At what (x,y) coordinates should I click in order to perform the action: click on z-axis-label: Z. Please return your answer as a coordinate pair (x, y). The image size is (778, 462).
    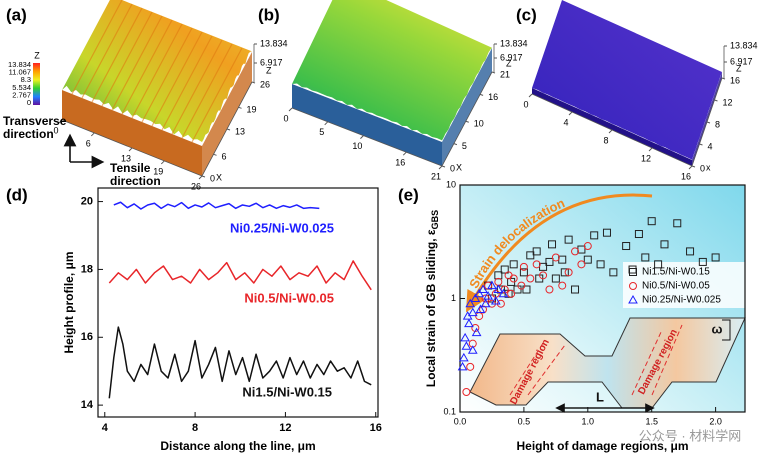
    Looking at the image, I should click on (509, 64).